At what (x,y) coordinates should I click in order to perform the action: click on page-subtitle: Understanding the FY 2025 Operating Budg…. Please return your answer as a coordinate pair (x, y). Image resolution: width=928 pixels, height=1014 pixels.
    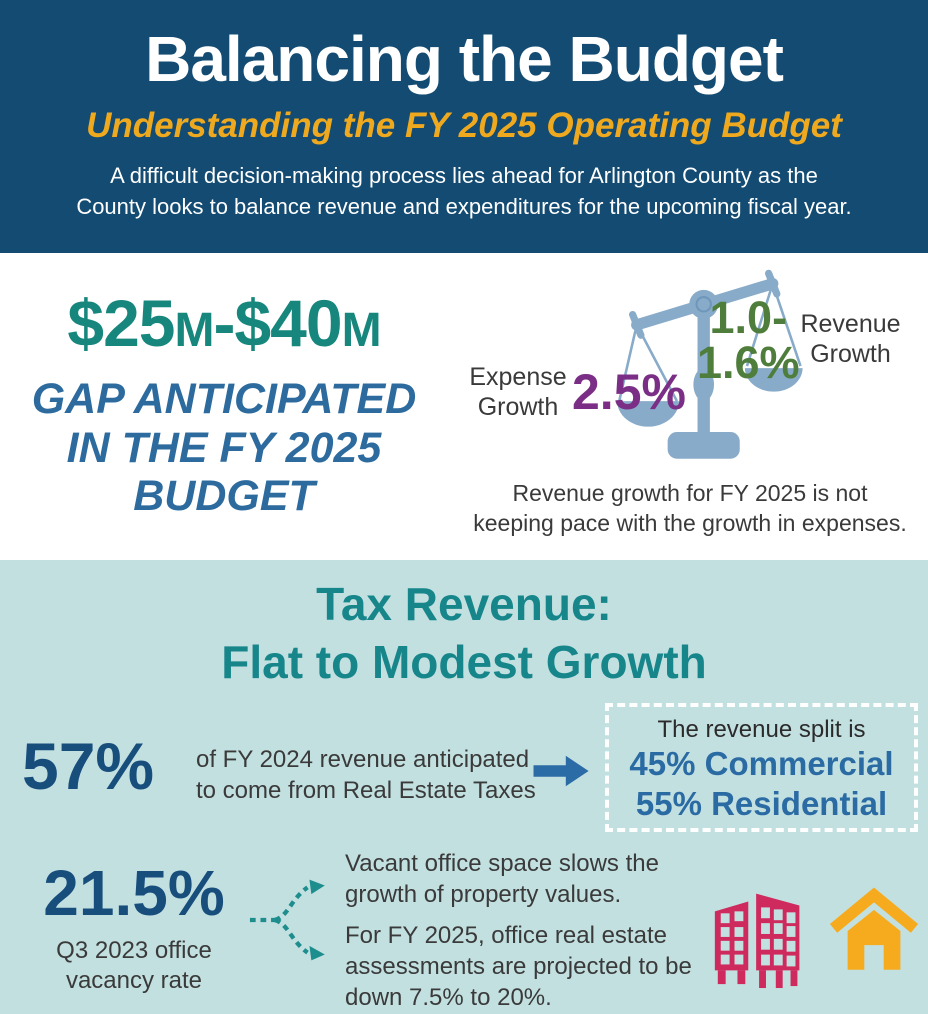
    Looking at the image, I should click on (464, 125).